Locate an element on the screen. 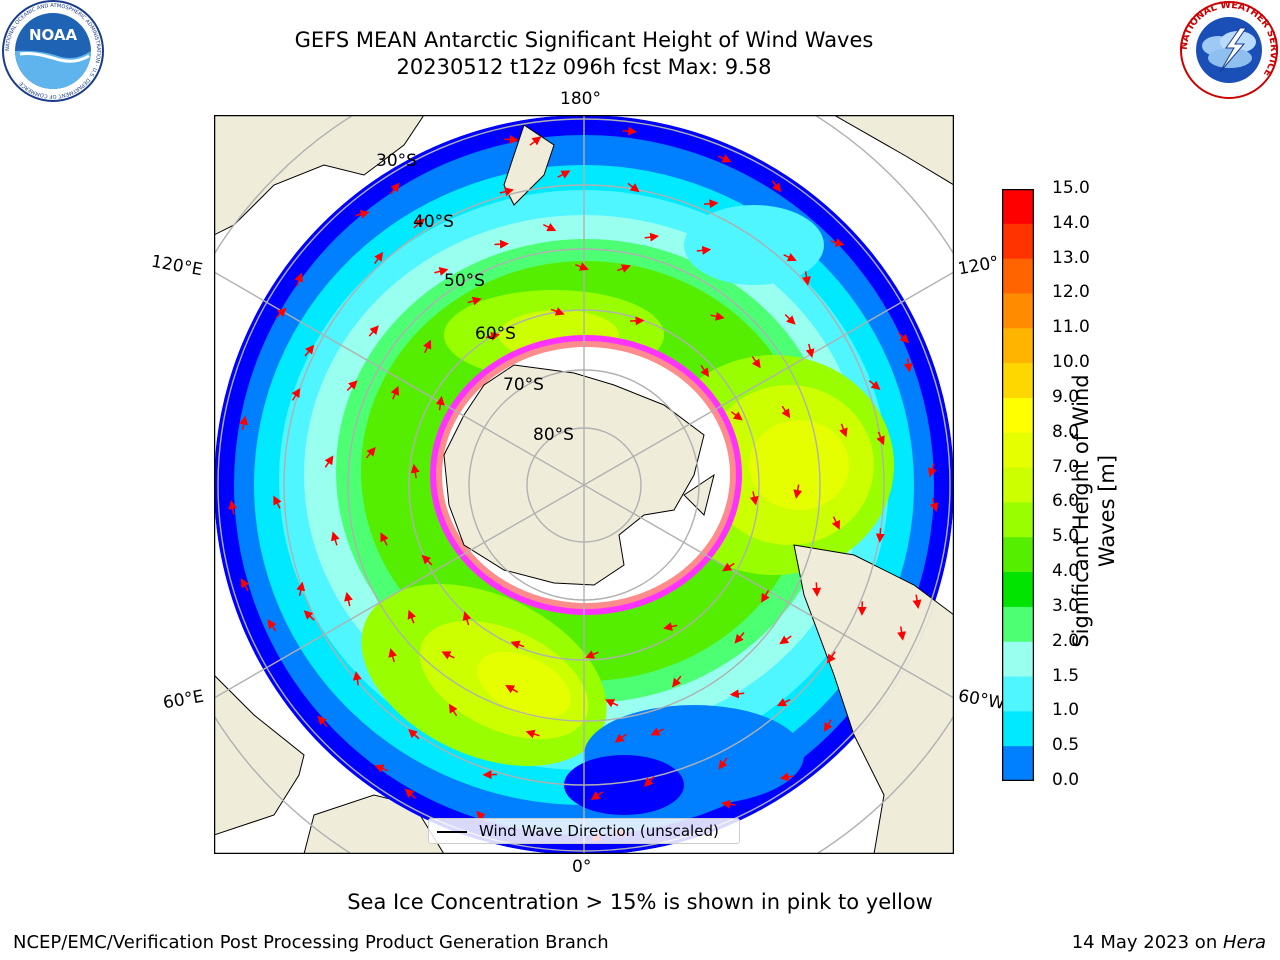 This screenshot has height=960, width=1280. arrow-legend: Wind Wave Direction (unscaled) is located at coordinates (584, 831).